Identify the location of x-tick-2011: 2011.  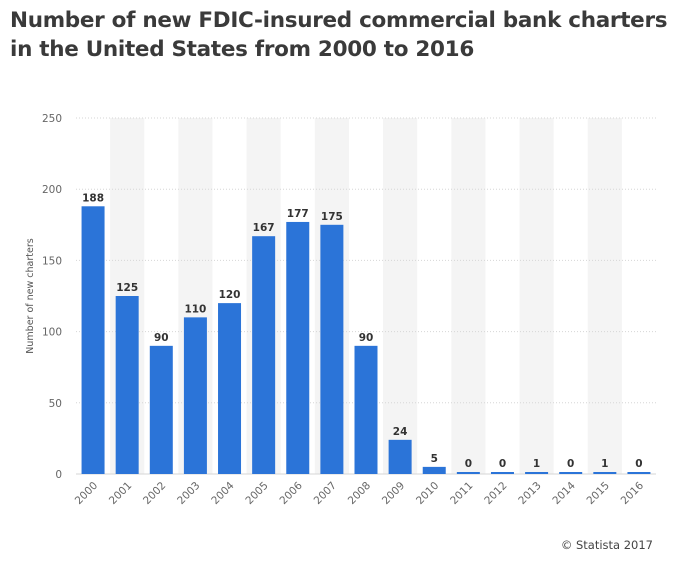
(461, 493).